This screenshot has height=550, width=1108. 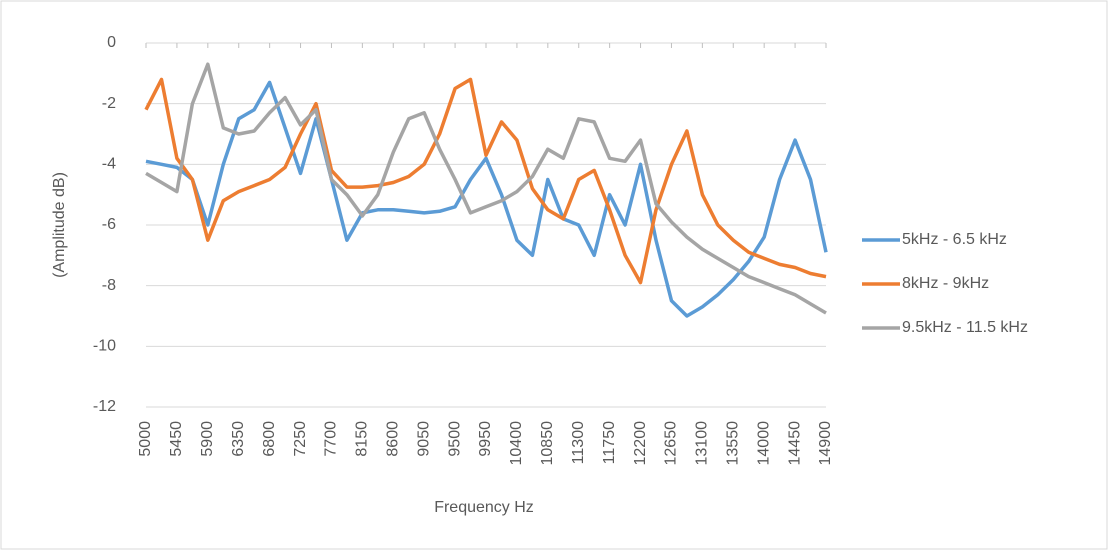 What do you see at coordinates (732, 443) in the screenshot?
I see `x-tick-label: 13550` at bounding box center [732, 443].